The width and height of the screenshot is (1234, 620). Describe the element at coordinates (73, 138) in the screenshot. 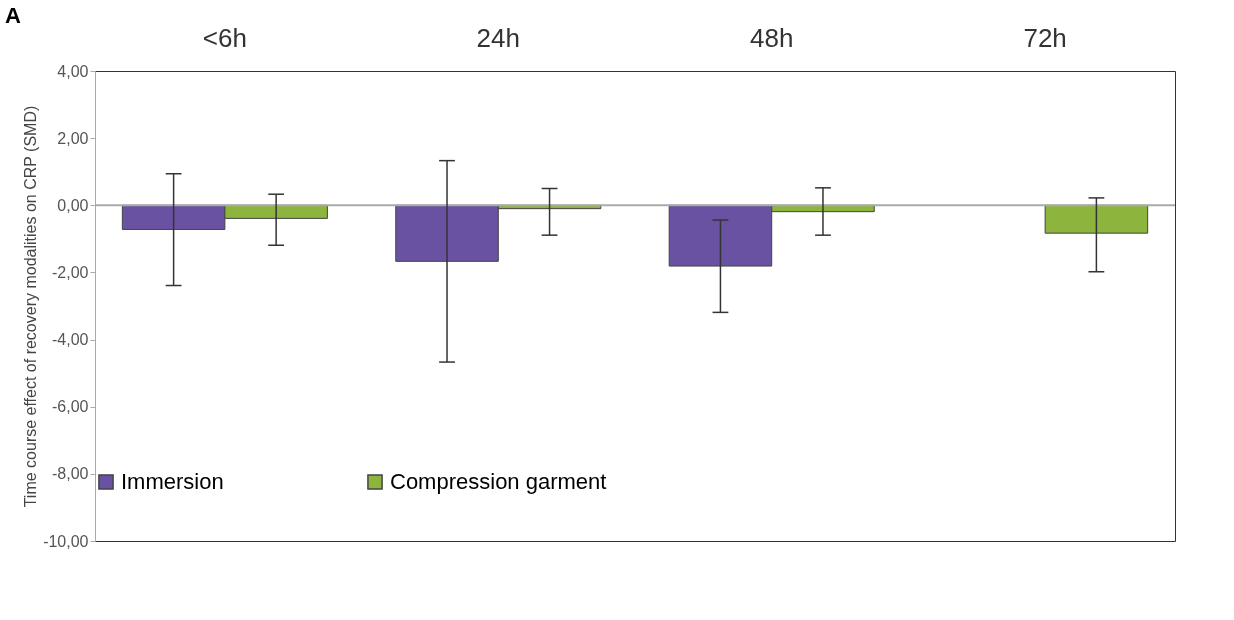

I see `y-tick-label: 2,00` at that location.